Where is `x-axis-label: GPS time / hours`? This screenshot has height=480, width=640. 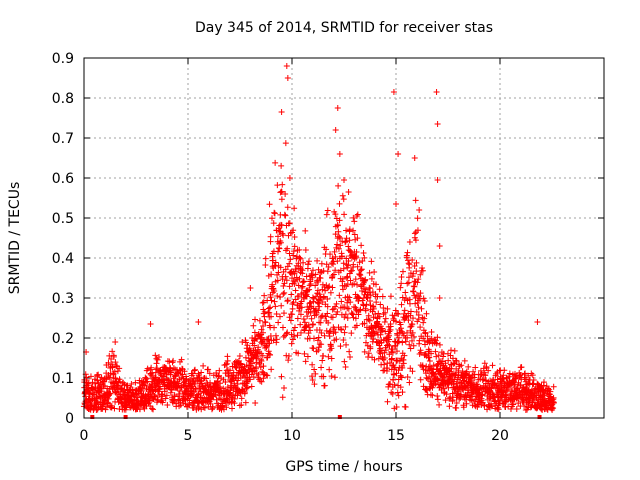
x-axis-label: GPS time / hours is located at coordinates (343, 467).